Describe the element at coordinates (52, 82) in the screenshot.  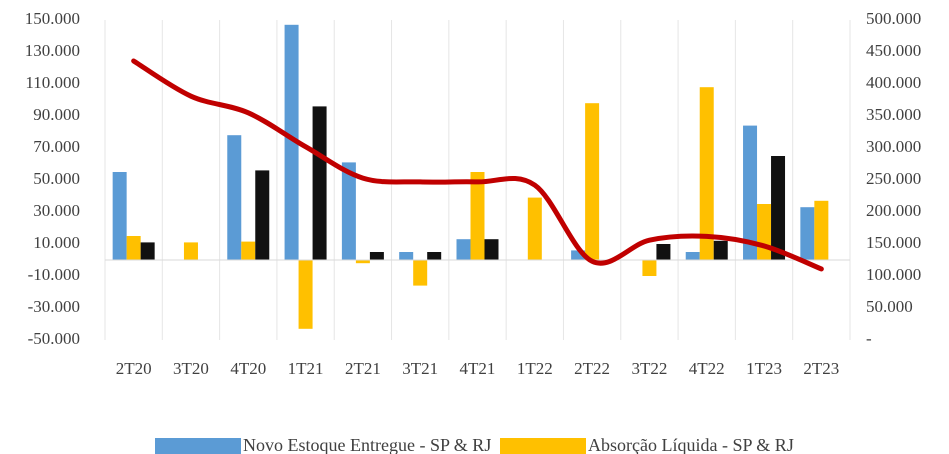
I see `y-tick-label: 110.000` at that location.